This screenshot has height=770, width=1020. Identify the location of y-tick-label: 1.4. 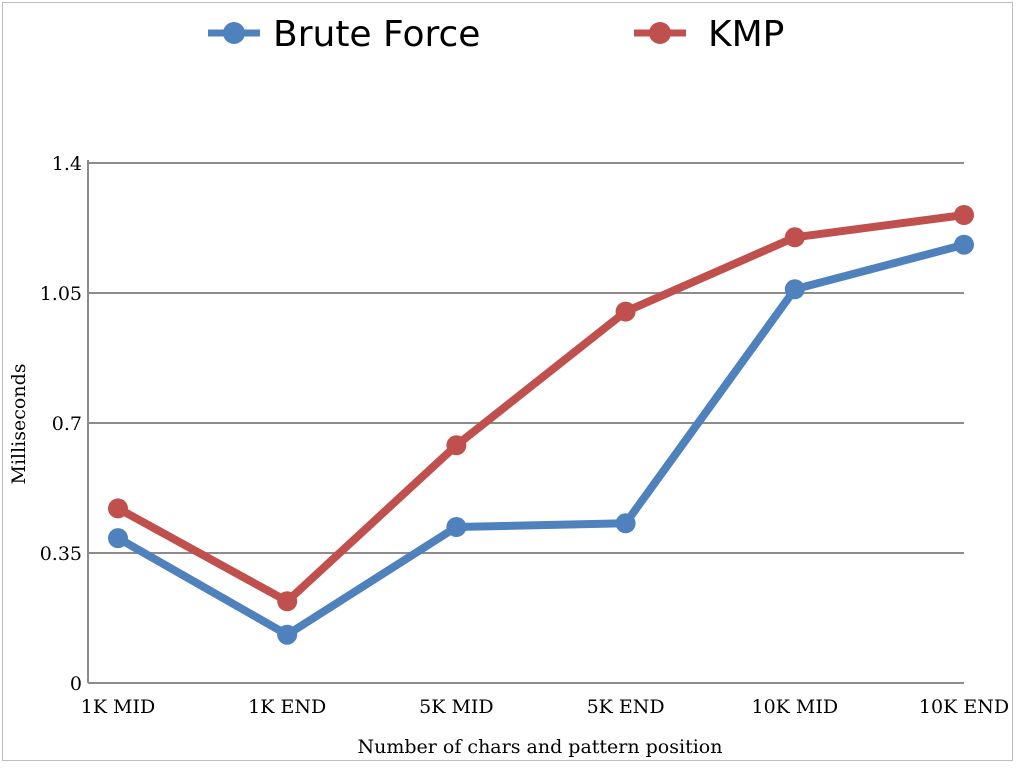
(67, 164).